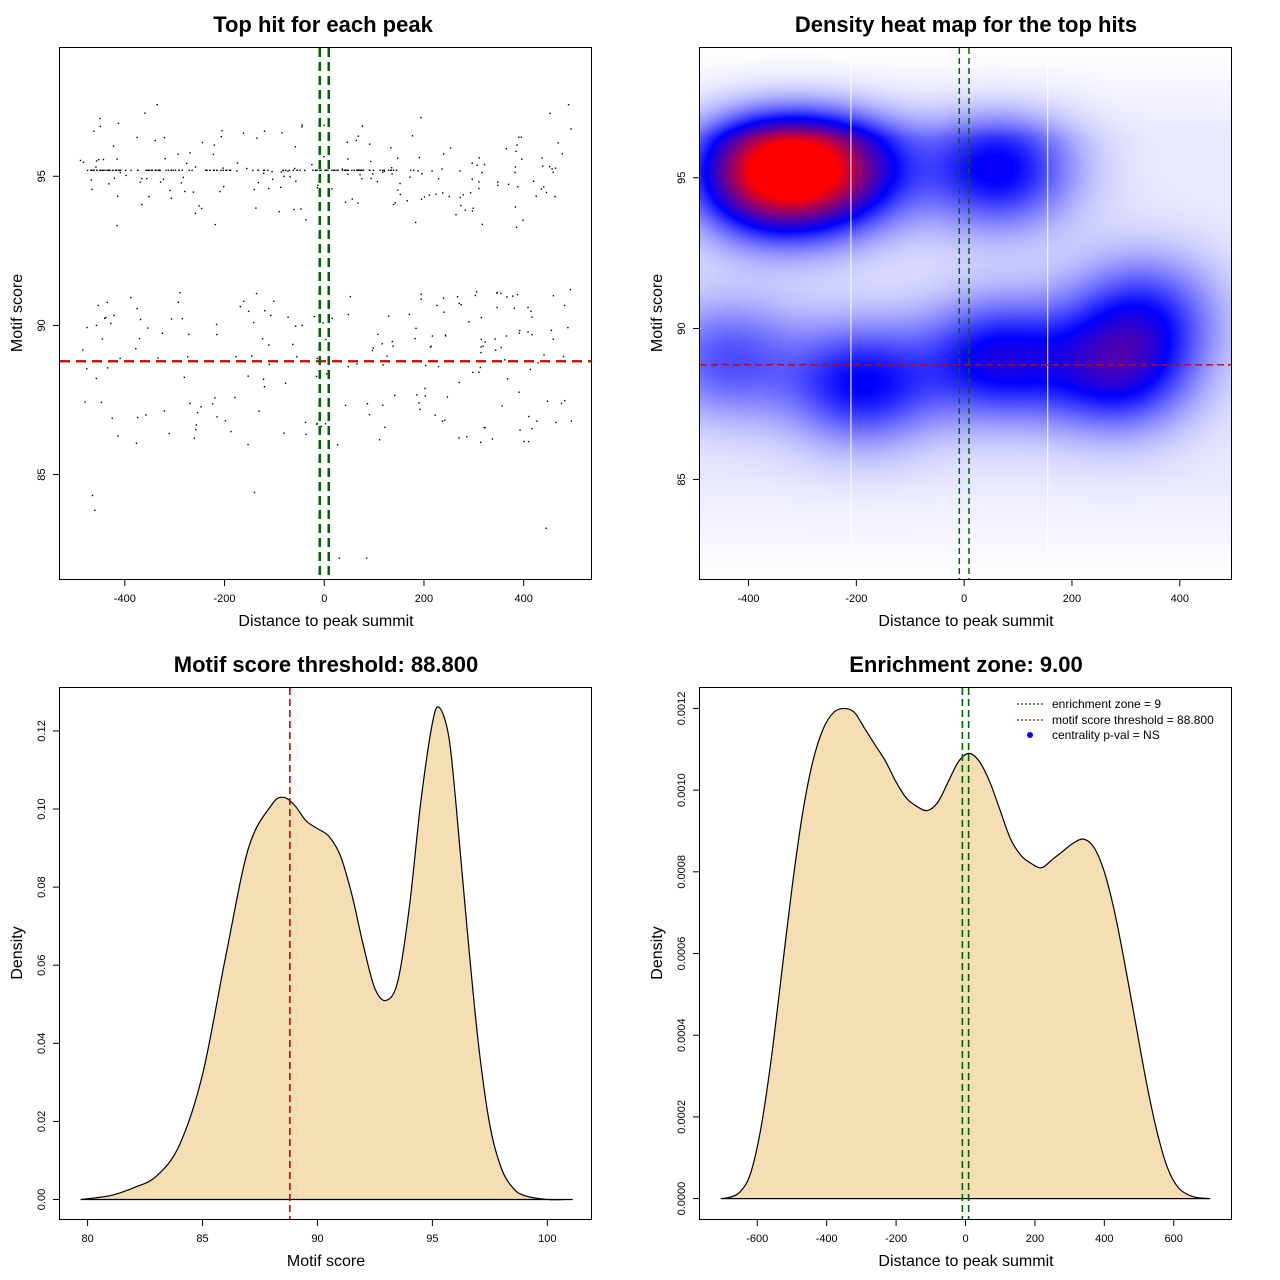 This screenshot has height=1280, width=1280. Describe the element at coordinates (688, 329) in the screenshot. I see `heatmap-y-axis: 85 90 95` at that location.